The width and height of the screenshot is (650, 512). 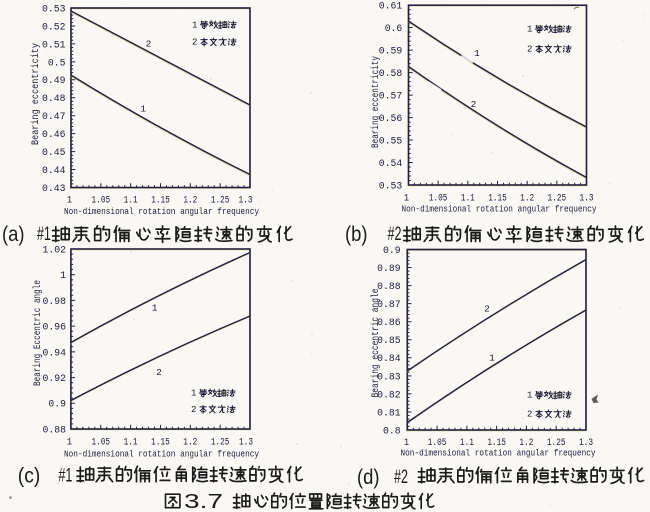 What do you see at coordinates (54, 135) in the screenshot?
I see `svg-text: 0.46` at bounding box center [54, 135].